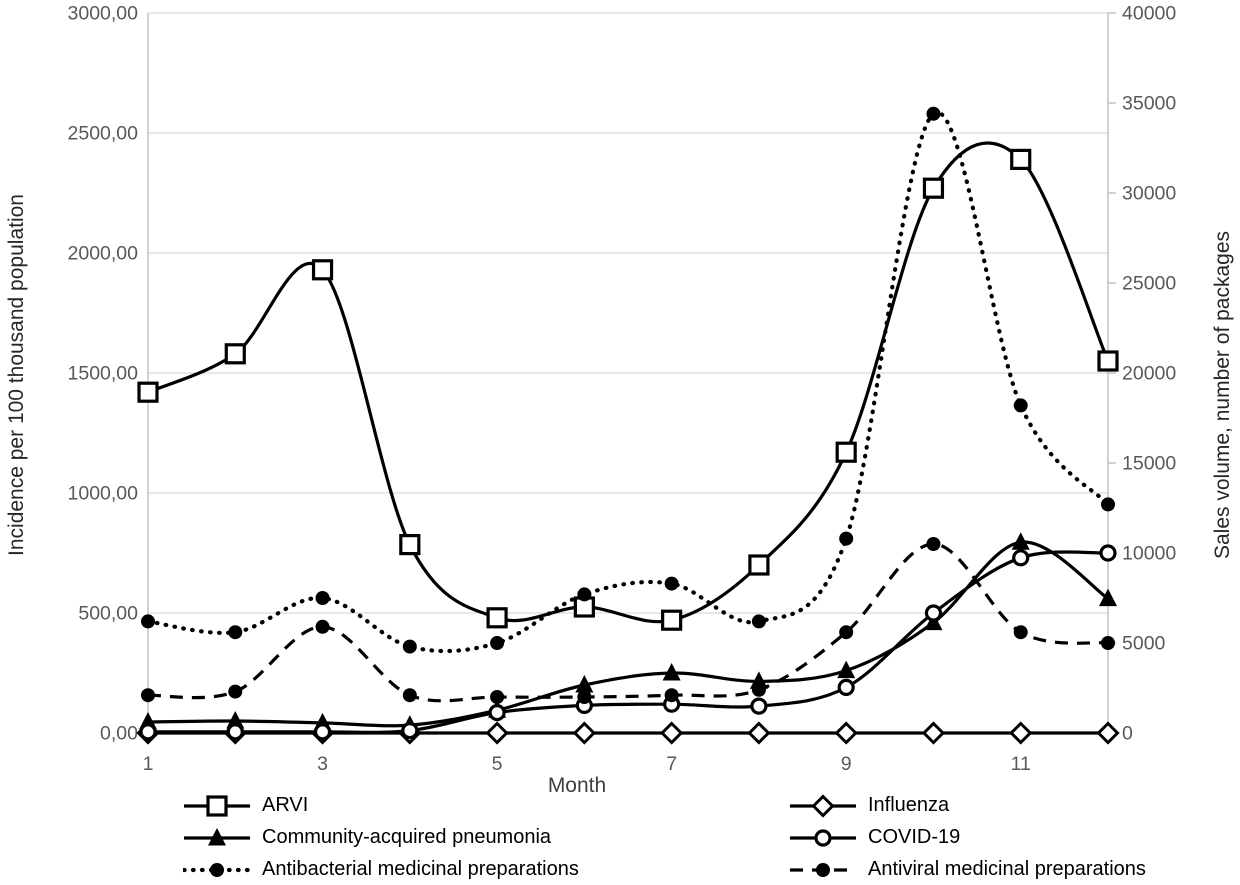  I want to click on legend-item: ARVI, so click(486, 805).